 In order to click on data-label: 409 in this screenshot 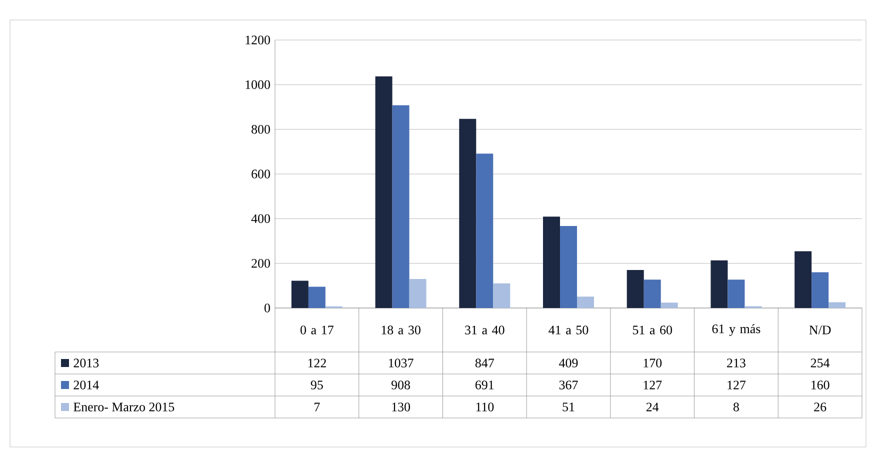, I will do `click(568, 363)`.